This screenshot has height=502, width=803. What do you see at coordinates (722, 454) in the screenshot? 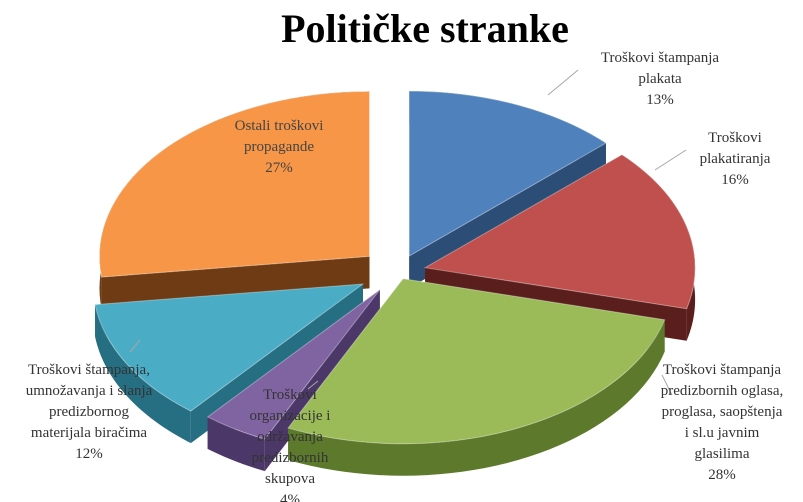
I see `slice-label-line: glasilima` at bounding box center [722, 454].